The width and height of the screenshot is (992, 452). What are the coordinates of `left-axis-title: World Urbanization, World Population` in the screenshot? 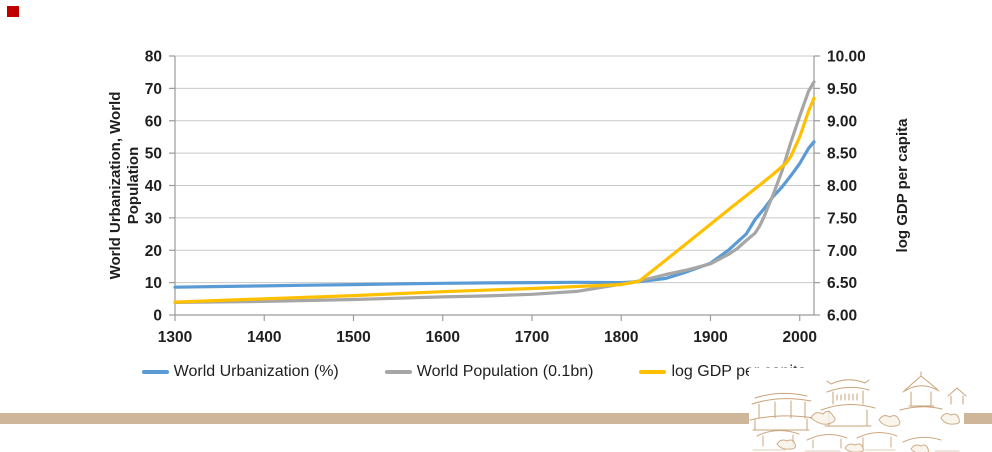 It's located at (125, 185).